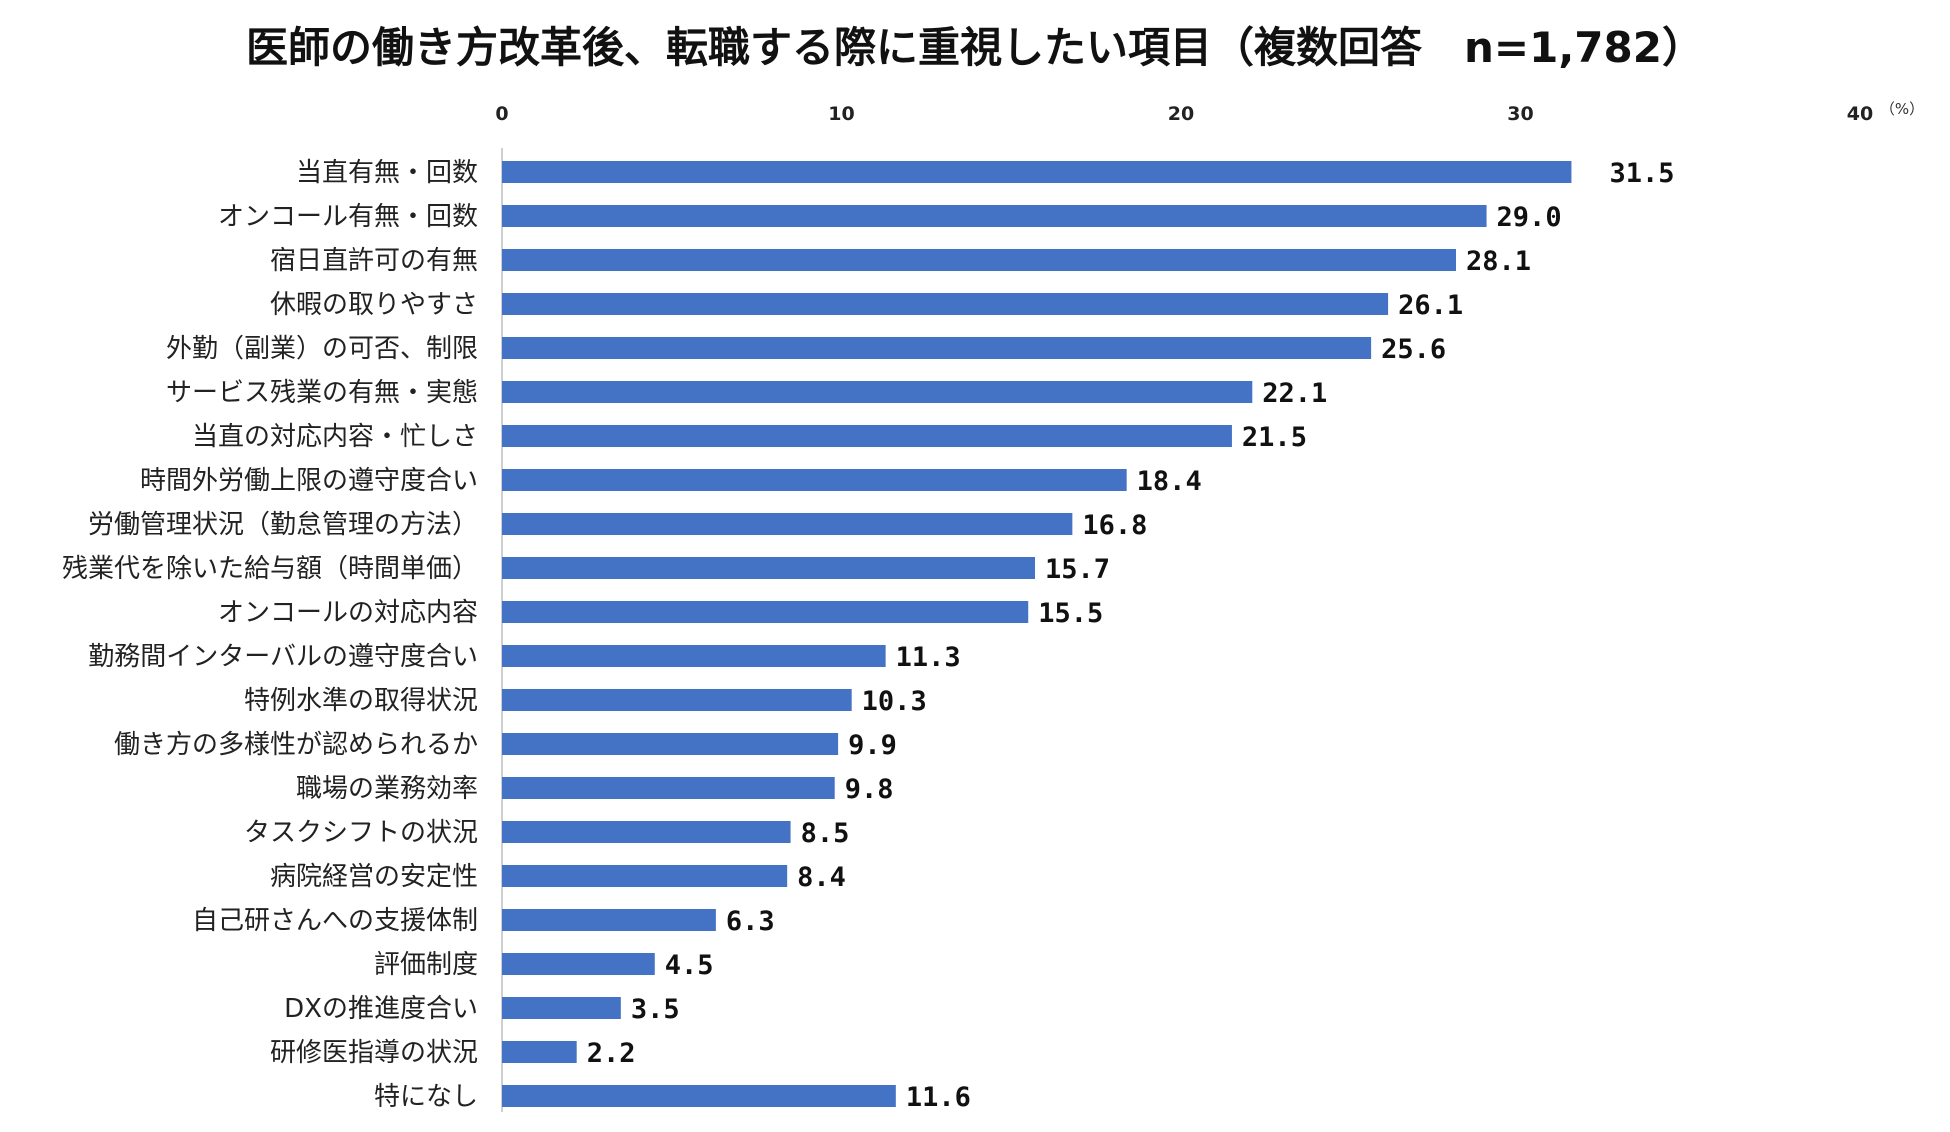 This screenshot has width=1950, height=1132. I want to click on value-label: 15.7, so click(1077, 569).